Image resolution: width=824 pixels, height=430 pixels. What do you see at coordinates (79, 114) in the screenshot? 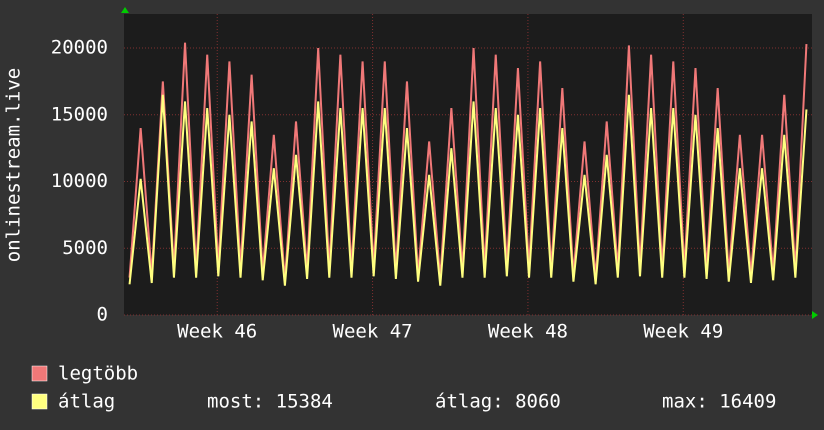
I see `y-tick-label: 15000` at bounding box center [79, 114].